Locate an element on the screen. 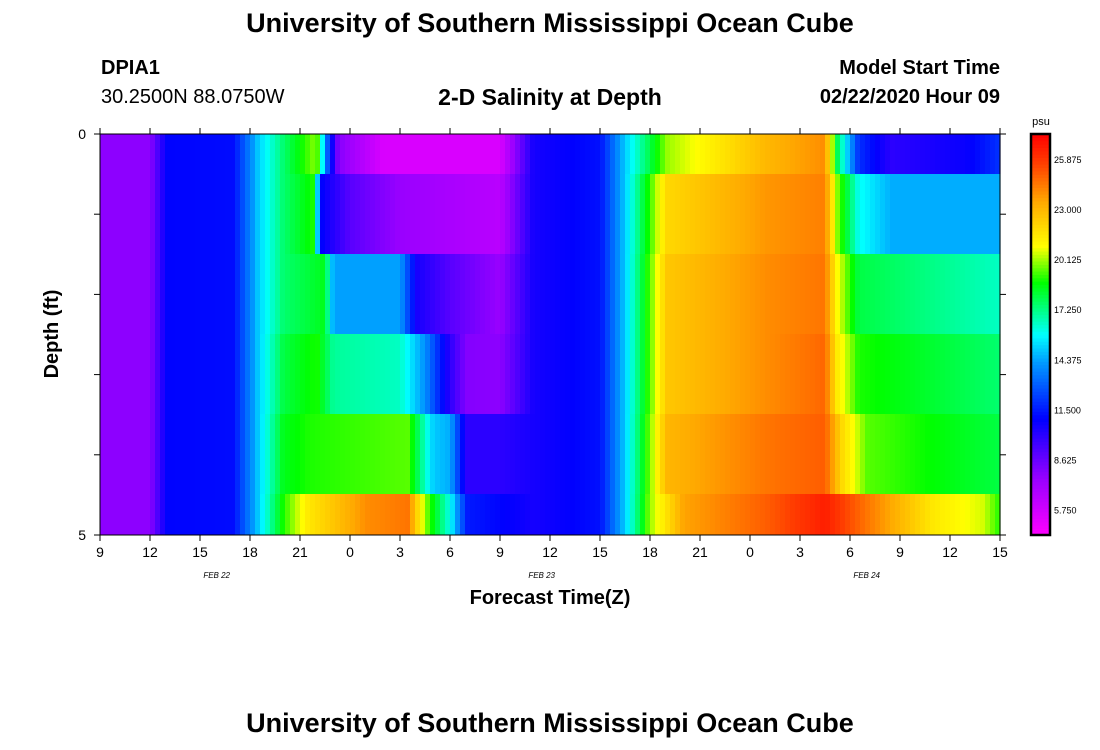  x-tick-label: 15 is located at coordinates (200, 552).